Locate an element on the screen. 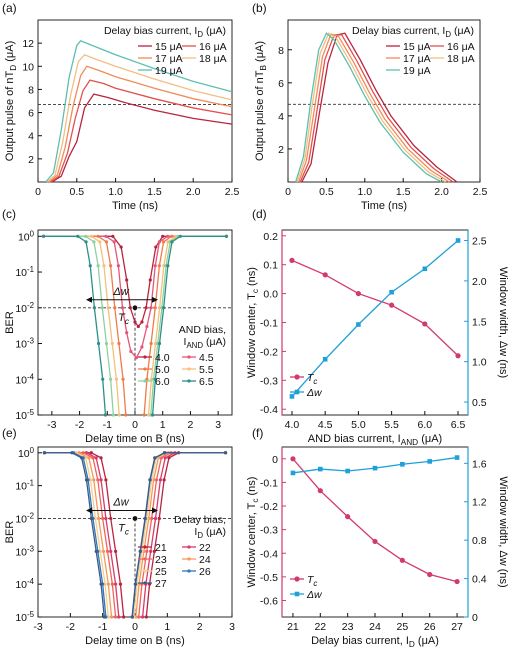  legend-label: 5.0 is located at coordinates (162, 370).